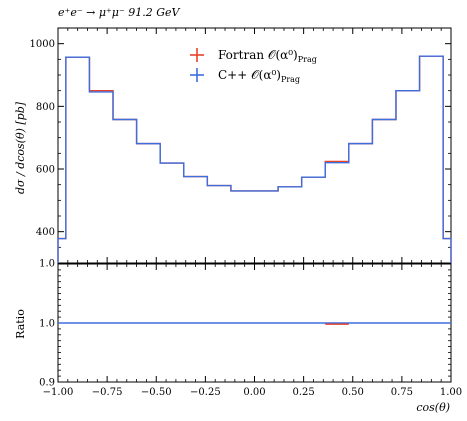 This screenshot has height=421, width=467. What do you see at coordinates (45, 232) in the screenshot?
I see `y-tick-label: 400` at bounding box center [45, 232].